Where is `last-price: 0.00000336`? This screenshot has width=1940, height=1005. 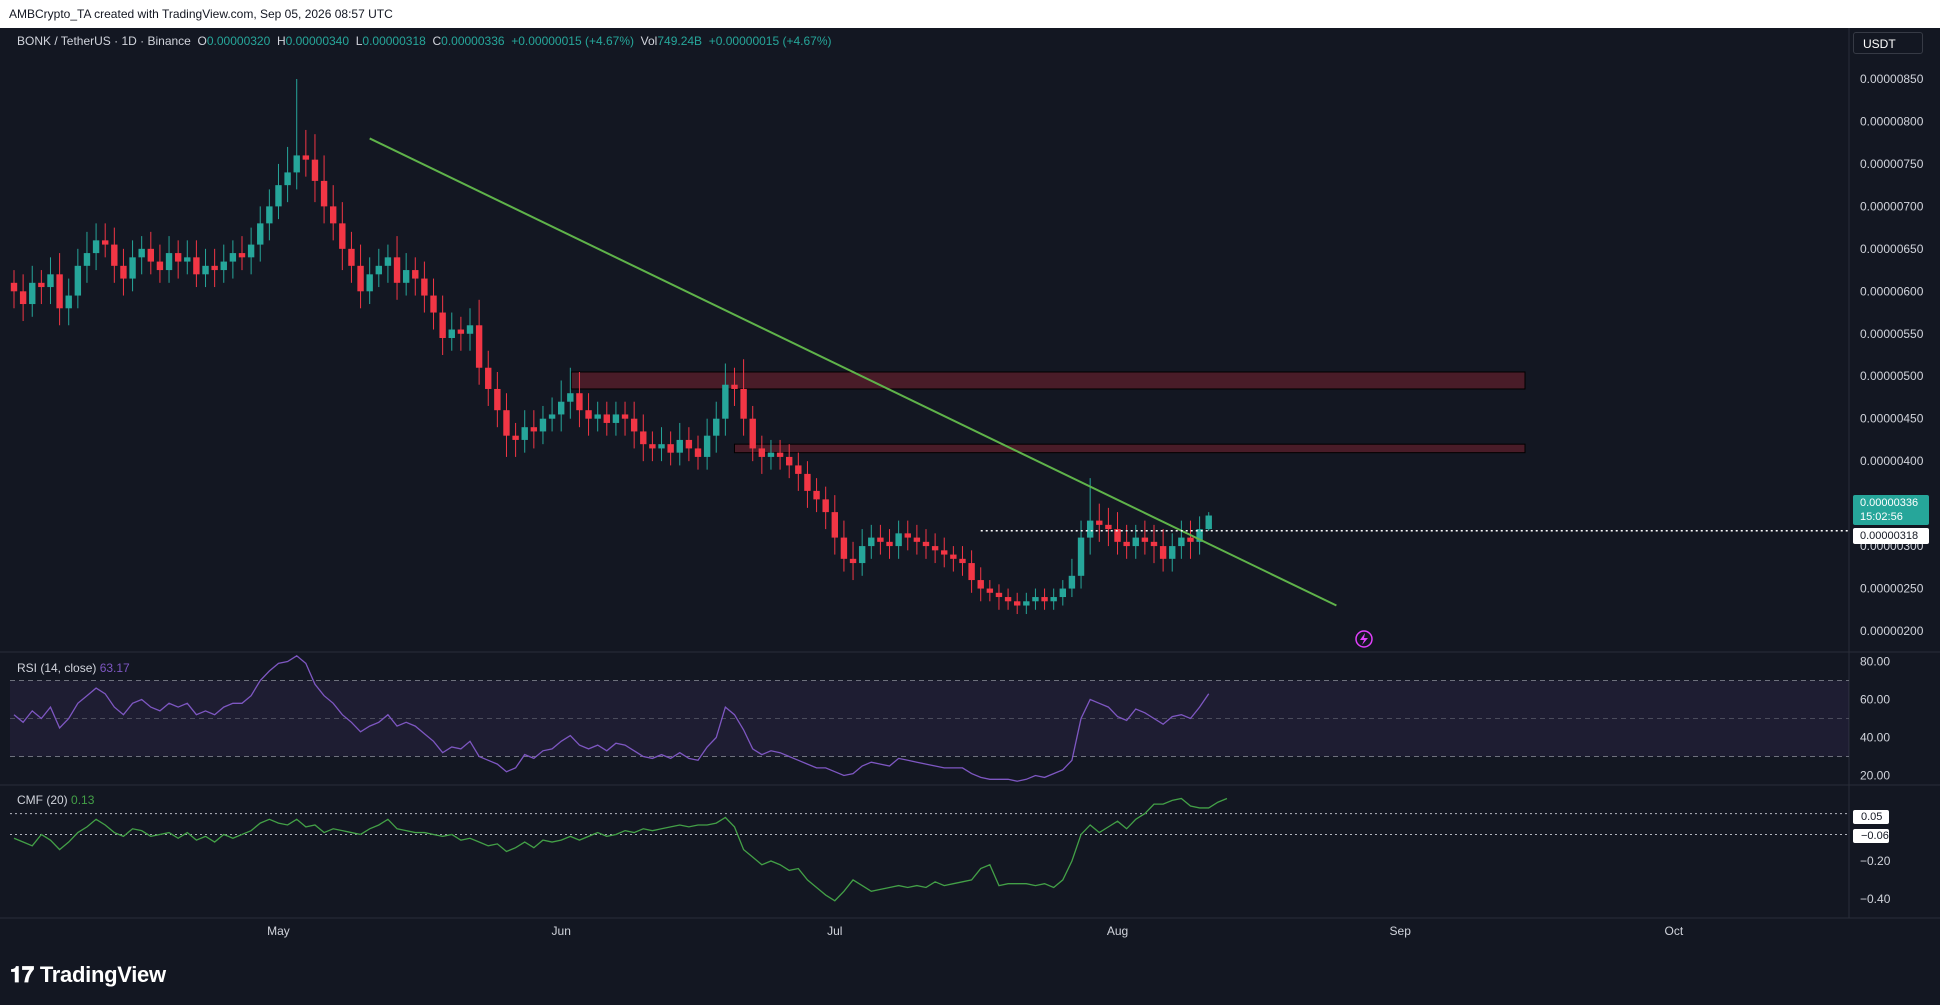
last-price: 0.00000336 is located at coordinates (1889, 503).